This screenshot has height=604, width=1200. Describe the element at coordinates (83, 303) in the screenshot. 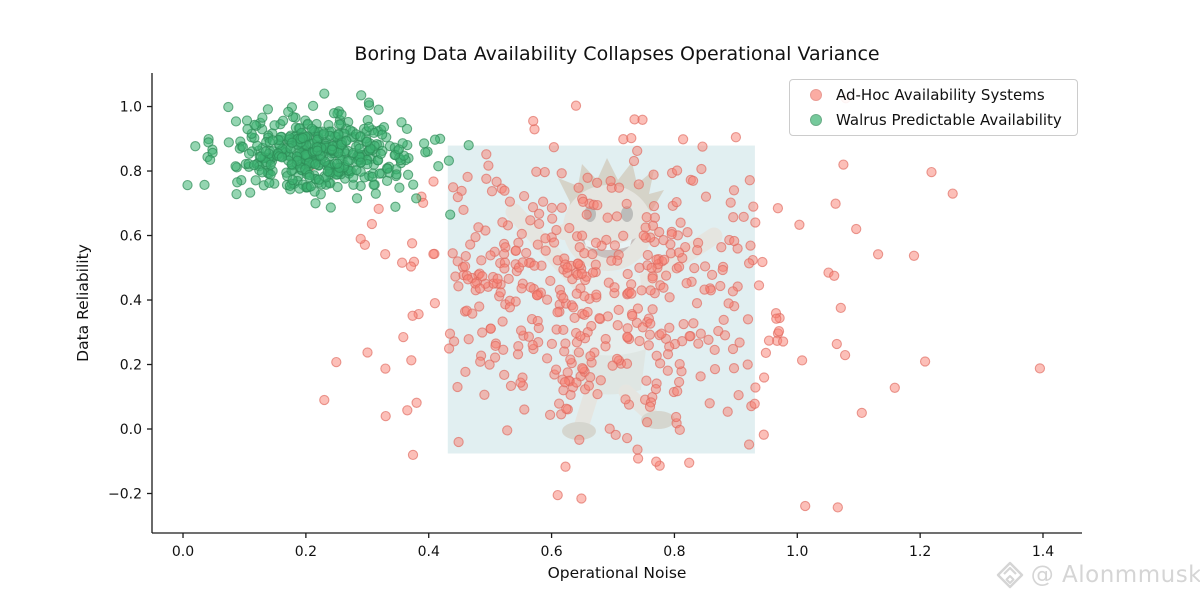

I see `y-axis-label: Data Reliability` at that location.